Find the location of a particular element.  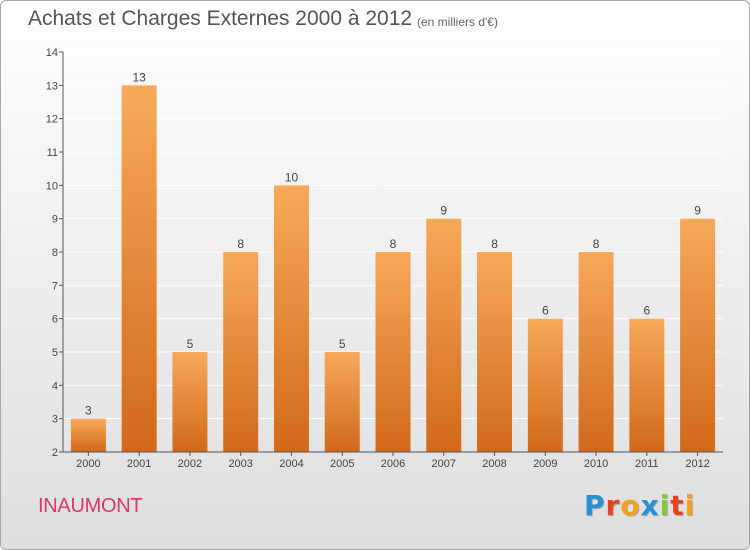

logo-letter: o is located at coordinates (630, 505).